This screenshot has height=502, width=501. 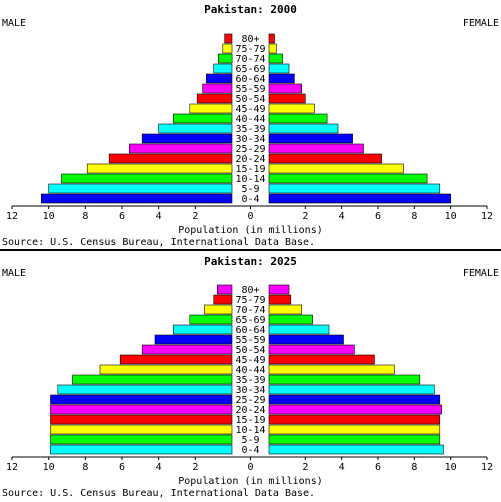 What do you see at coordinates (250, 9) in the screenshot?
I see `chart-title: Pakistan: 2000` at bounding box center [250, 9].